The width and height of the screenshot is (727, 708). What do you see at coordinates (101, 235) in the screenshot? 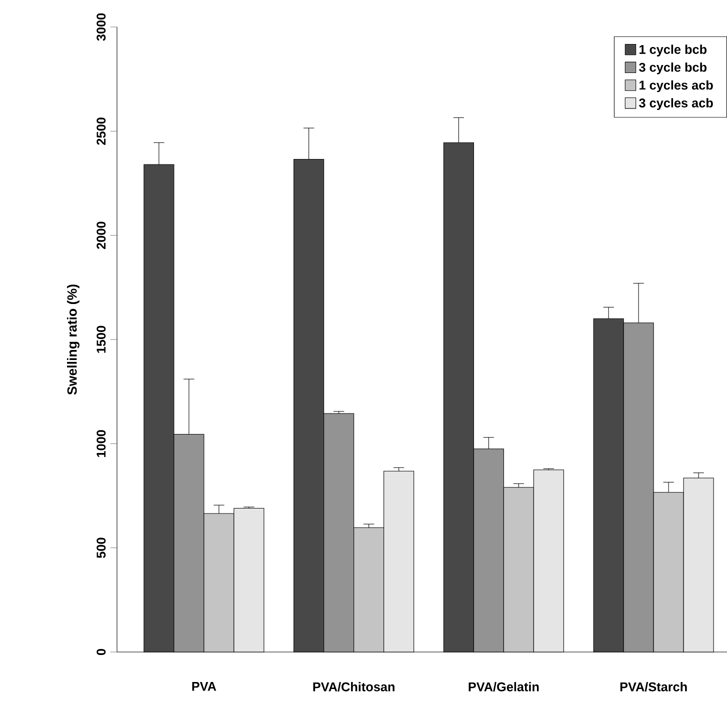
I see `y-tick-label: 2000` at bounding box center [101, 235].